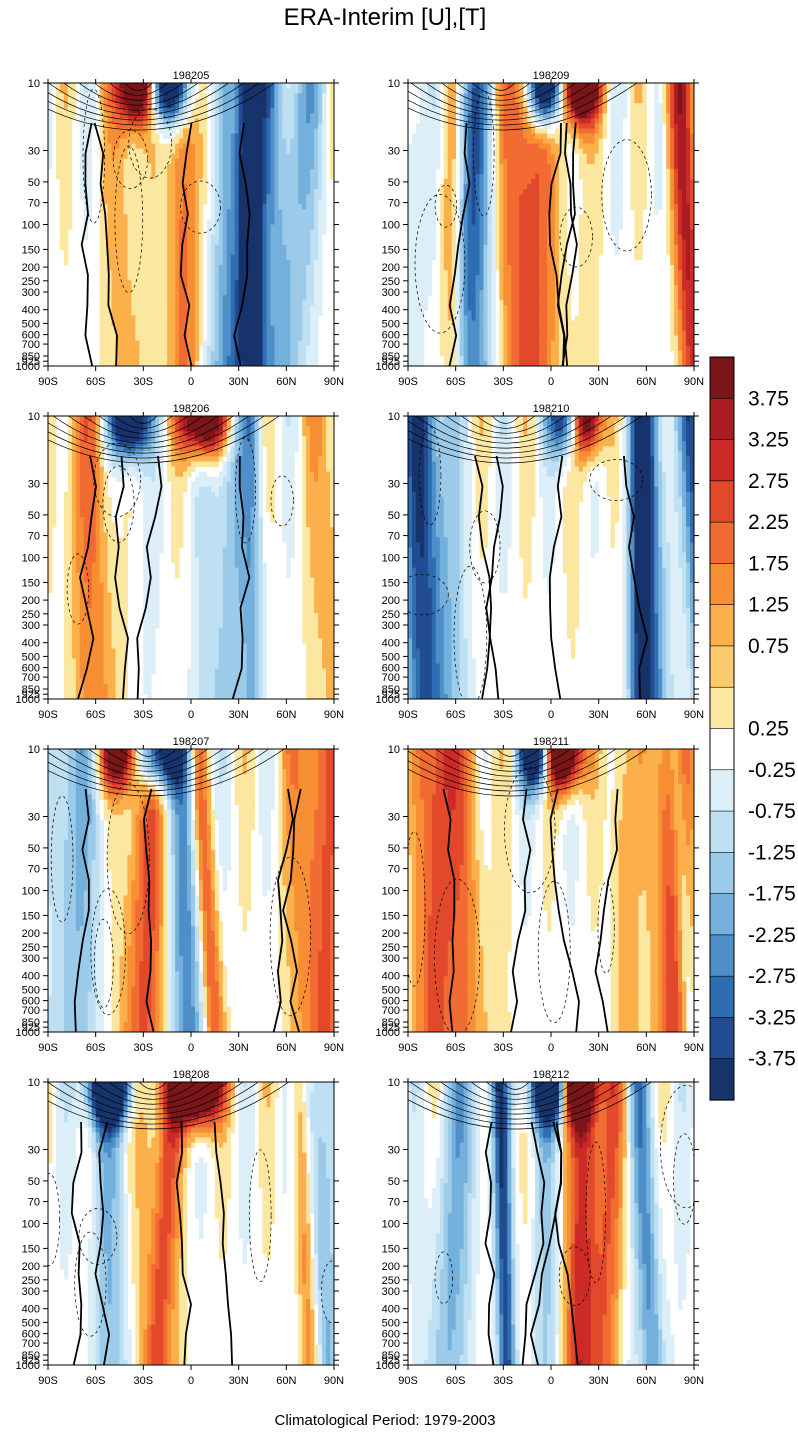  What do you see at coordinates (161, 224) in the screenshot?
I see `contour-lines` at bounding box center [161, 224].